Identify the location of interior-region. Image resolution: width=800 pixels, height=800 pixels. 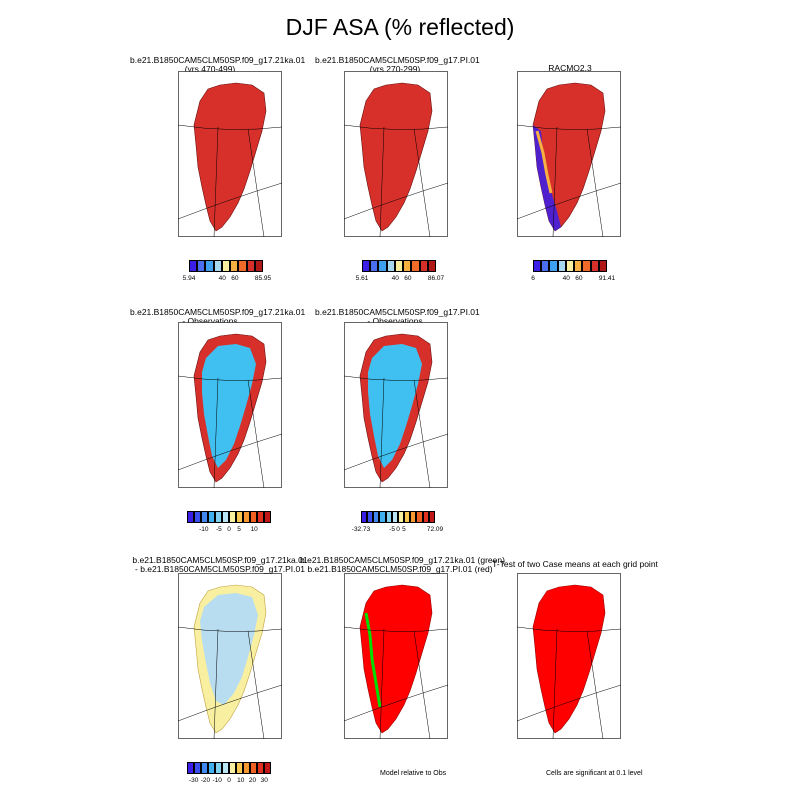
(395, 406).